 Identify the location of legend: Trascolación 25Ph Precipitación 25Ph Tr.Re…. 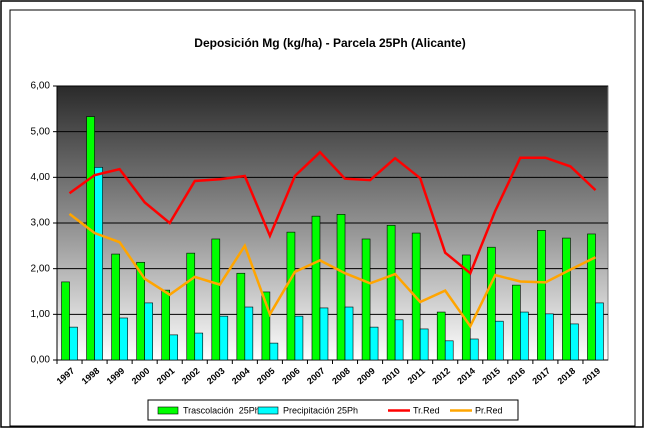
(333, 410).